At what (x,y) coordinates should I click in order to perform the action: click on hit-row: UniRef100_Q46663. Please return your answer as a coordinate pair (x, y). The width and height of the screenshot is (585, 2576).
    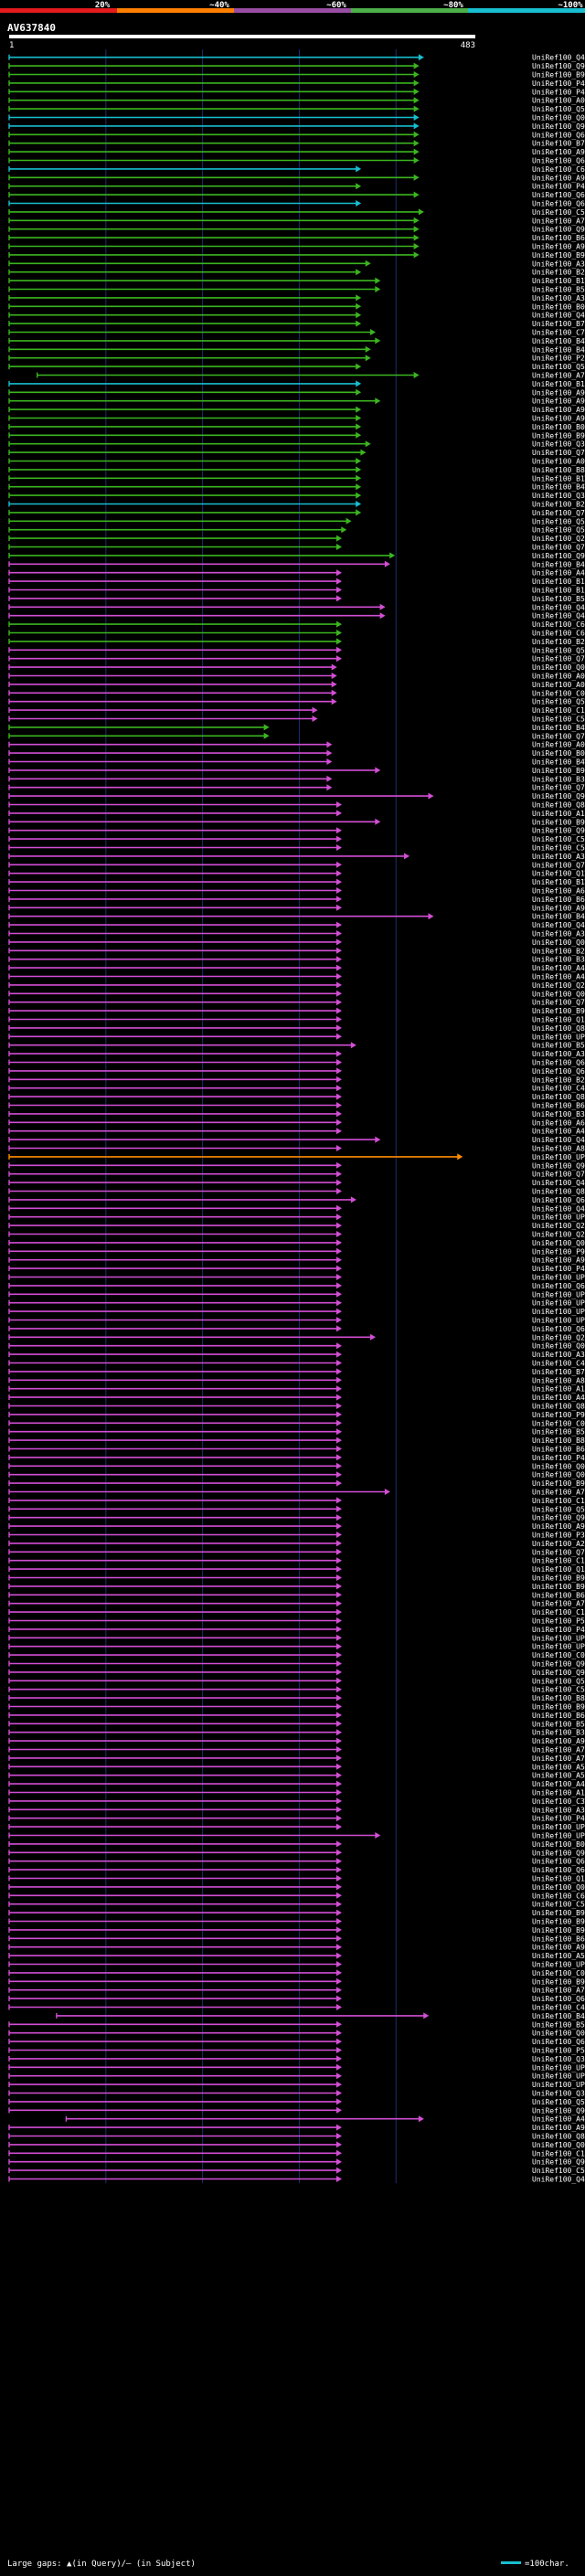
    Looking at the image, I should click on (297, 58).